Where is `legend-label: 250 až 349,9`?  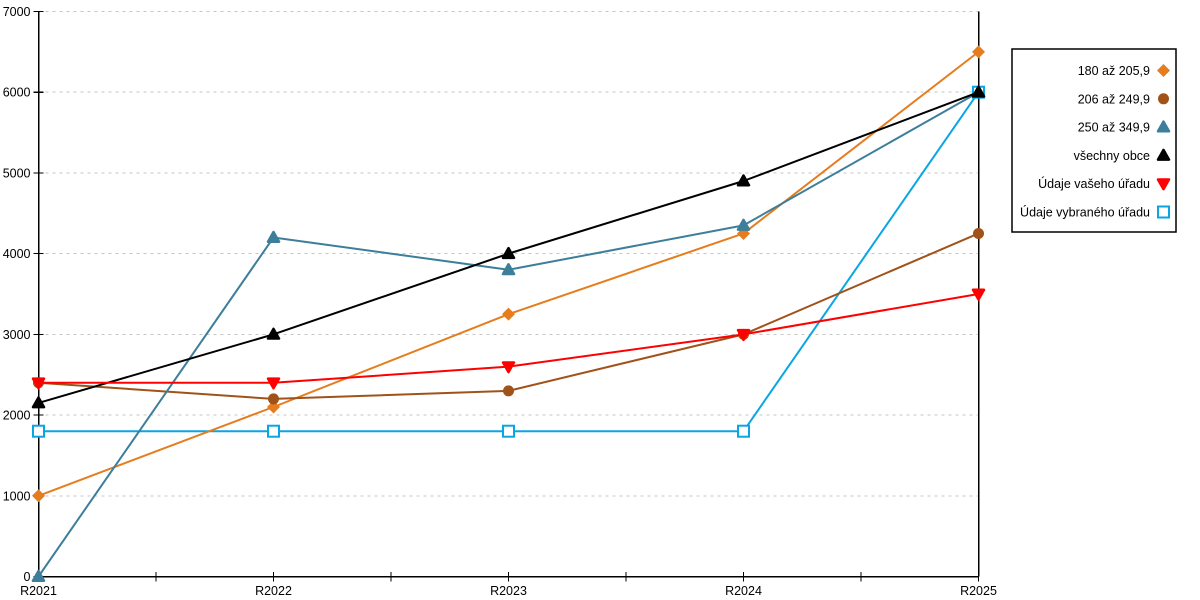
legend-label: 250 až 349,9 is located at coordinates (1114, 128).